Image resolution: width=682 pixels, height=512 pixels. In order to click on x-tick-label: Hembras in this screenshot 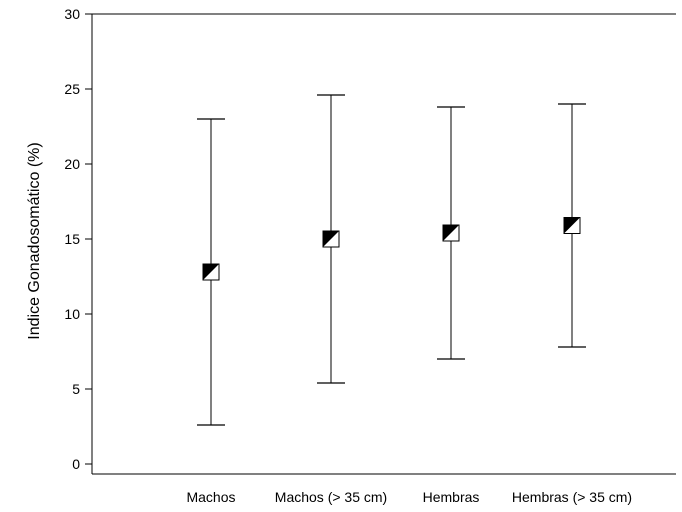, I will do `click(451, 497)`.